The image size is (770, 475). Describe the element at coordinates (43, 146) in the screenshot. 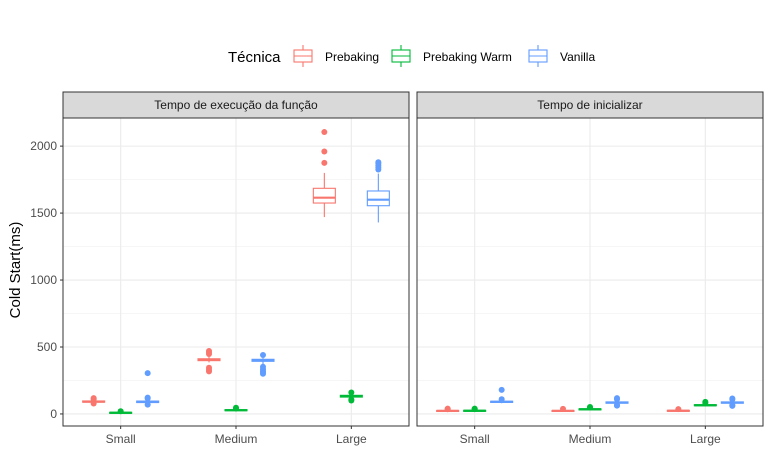

I see `y-tick-label: 2000` at that location.